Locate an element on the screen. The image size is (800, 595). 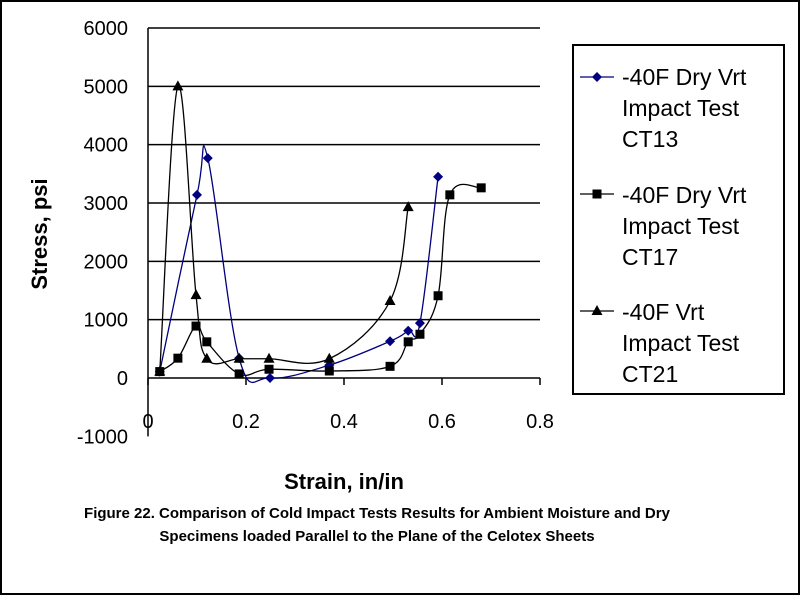
x-tick-label: 0.2 is located at coordinates (246, 422).